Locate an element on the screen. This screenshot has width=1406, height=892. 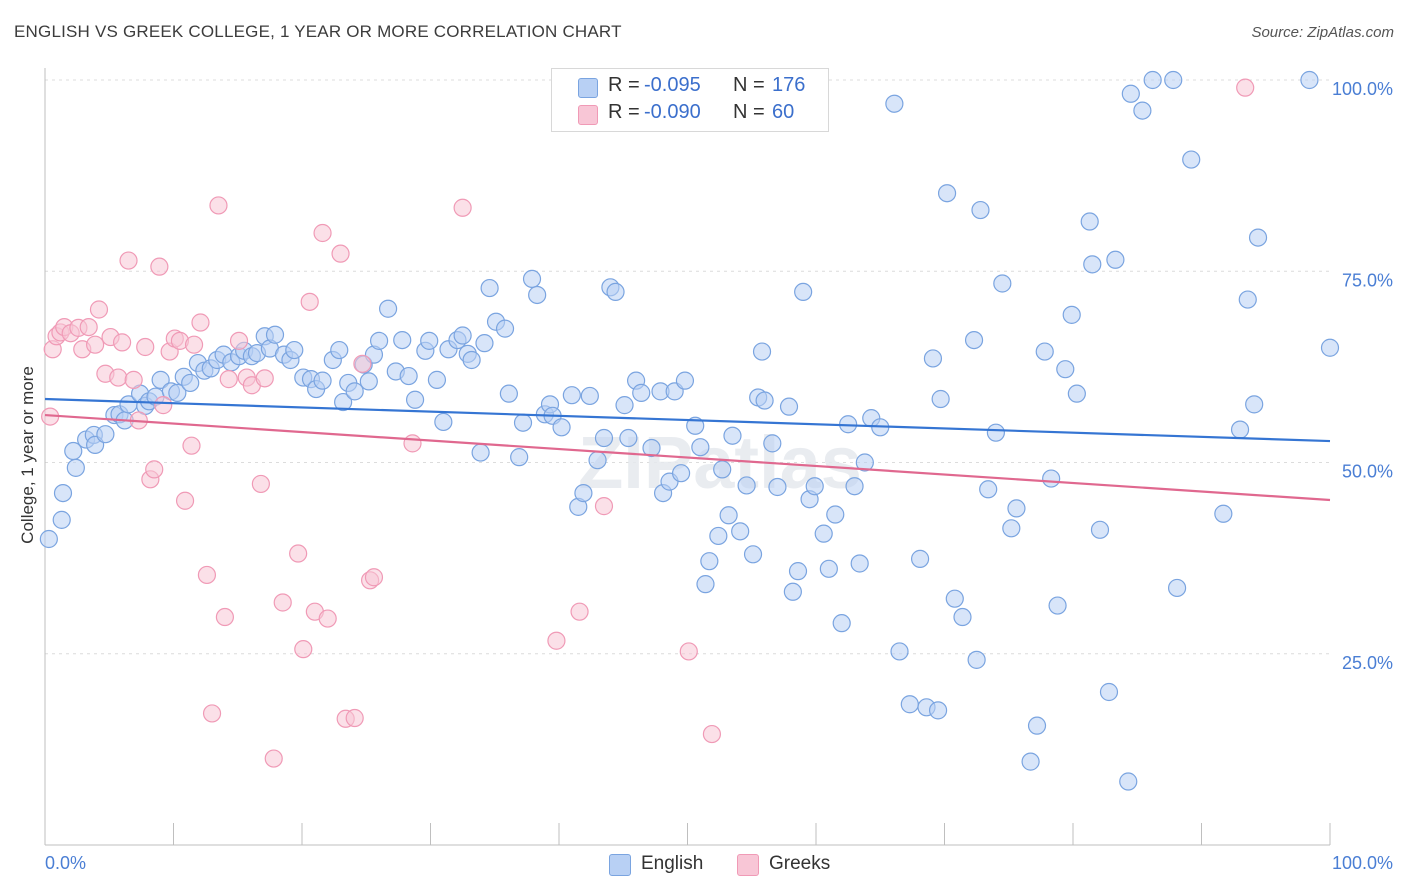
r-label: R = is located at coordinates (624, 85).